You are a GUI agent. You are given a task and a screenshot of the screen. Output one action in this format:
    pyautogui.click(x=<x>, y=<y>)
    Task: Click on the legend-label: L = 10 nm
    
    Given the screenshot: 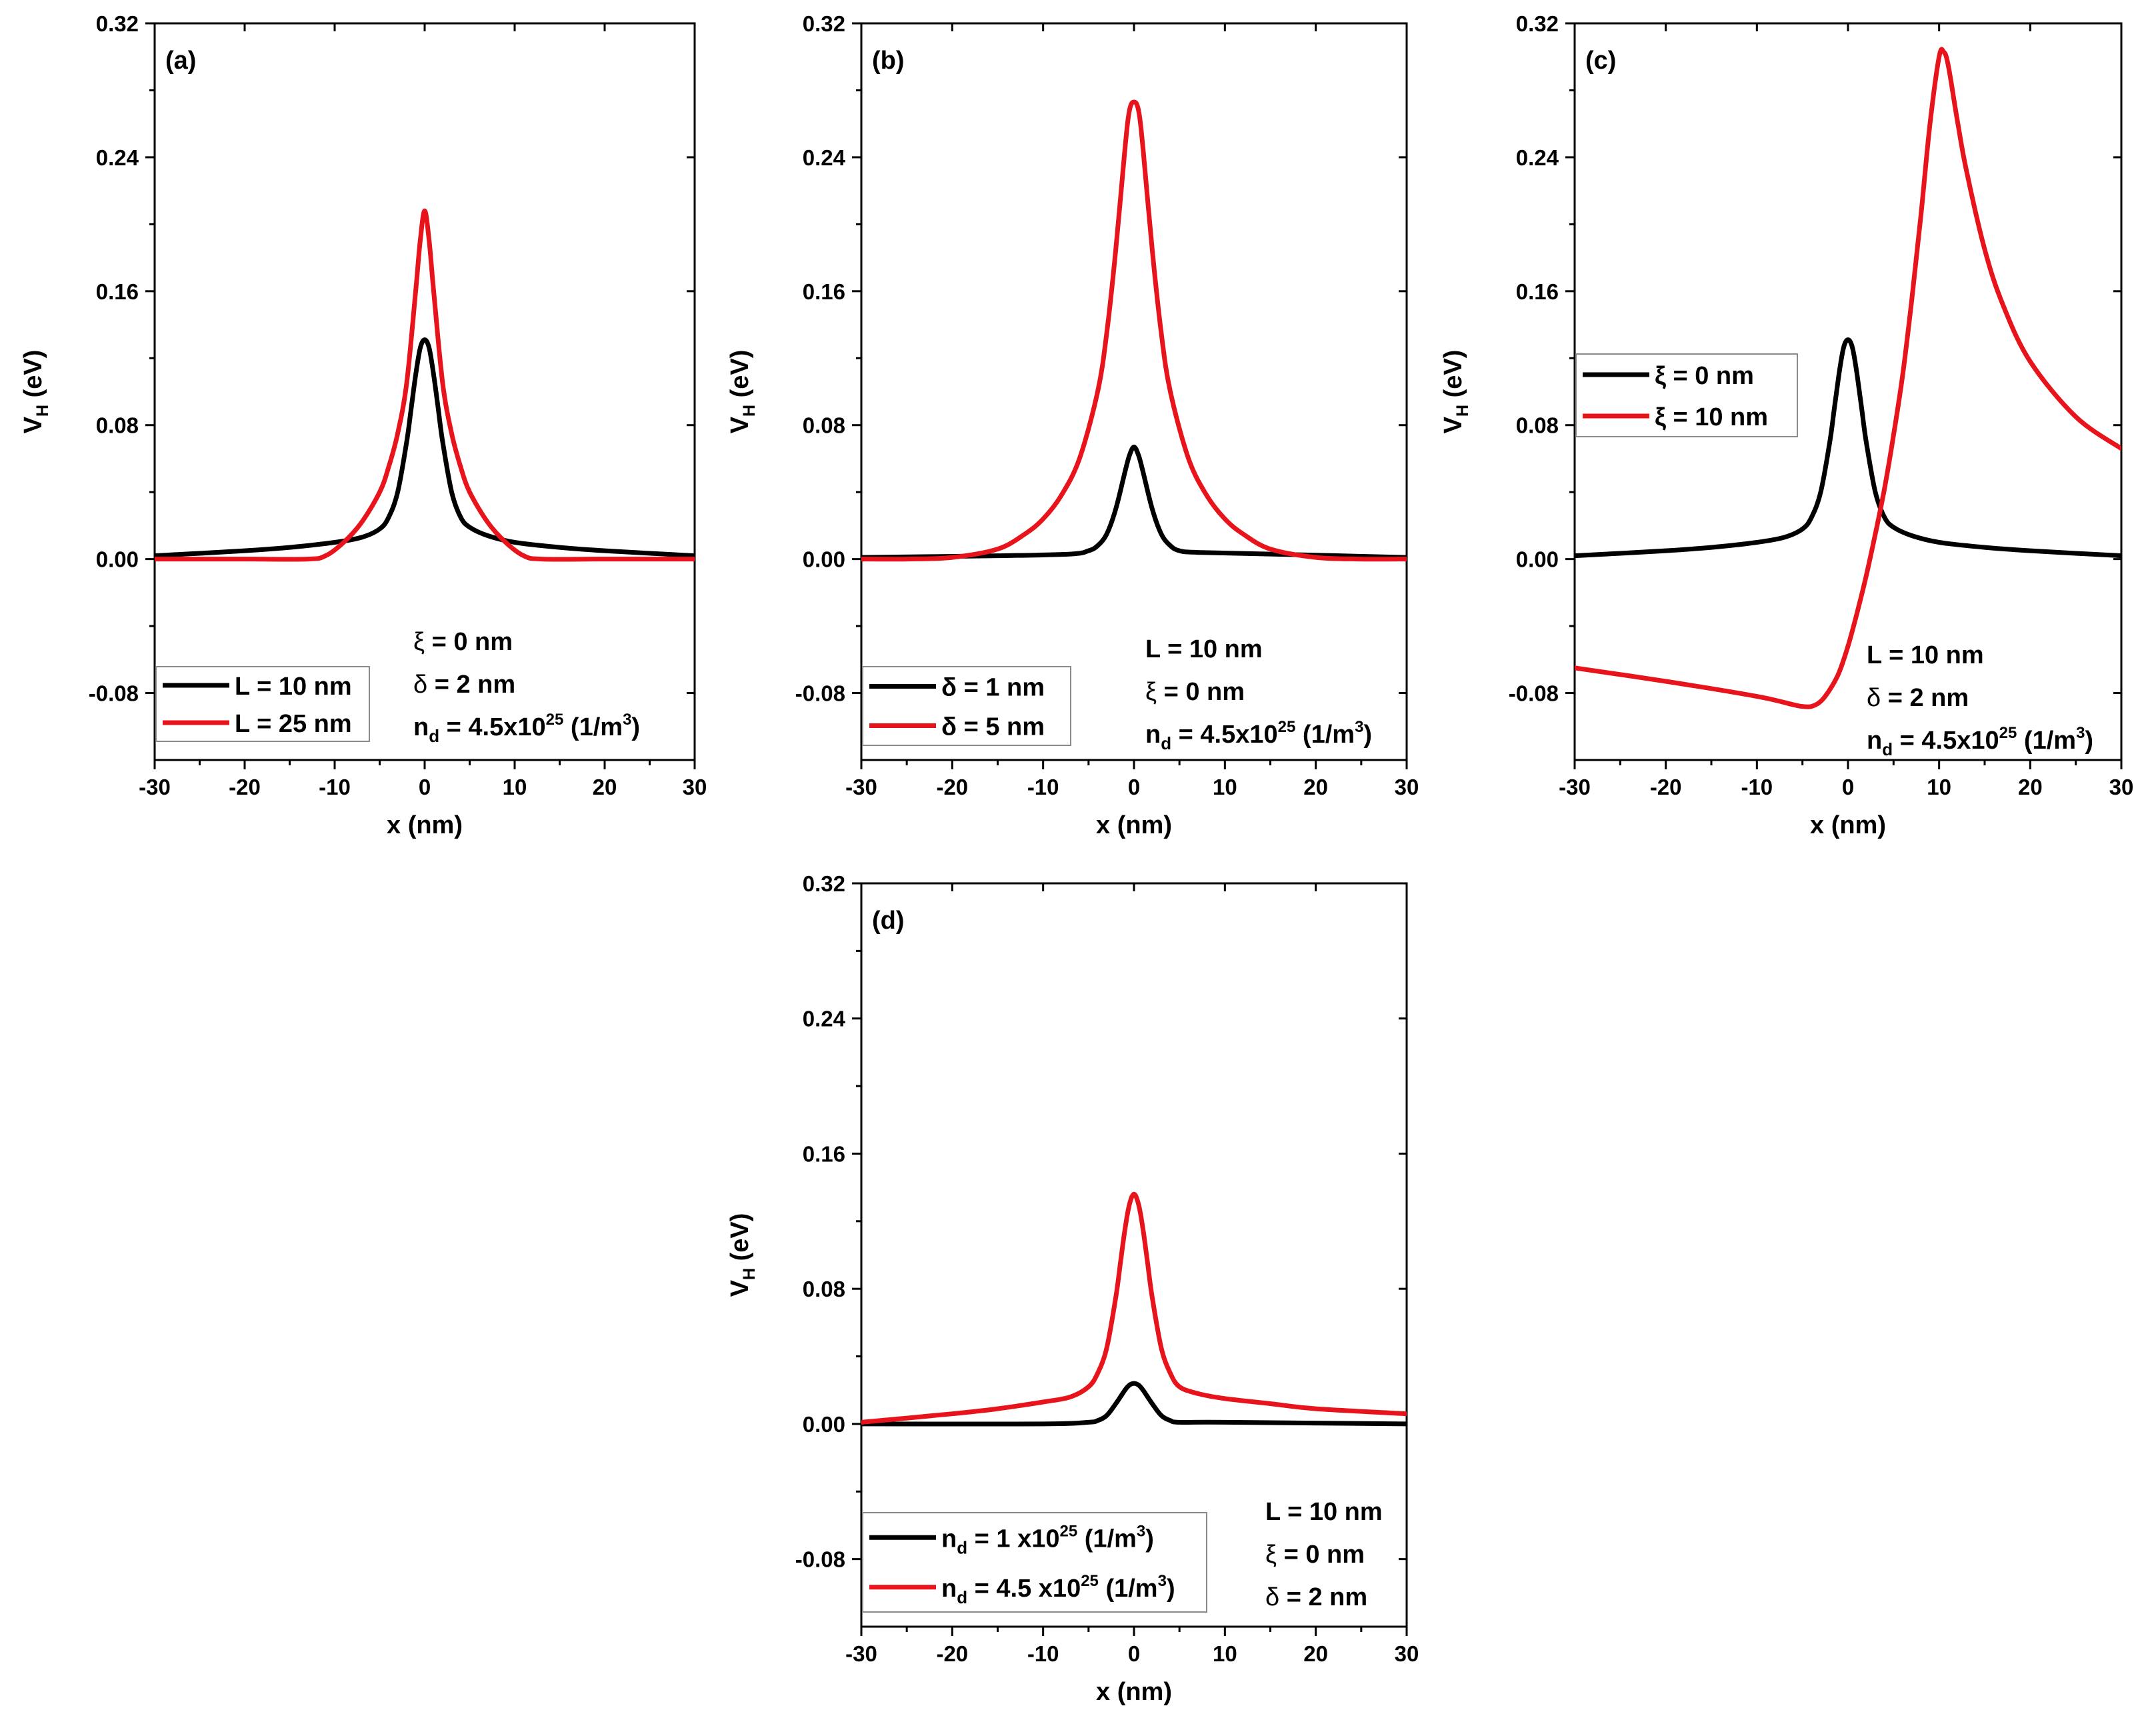 What is the action you would take?
    pyautogui.click(x=293, y=687)
    